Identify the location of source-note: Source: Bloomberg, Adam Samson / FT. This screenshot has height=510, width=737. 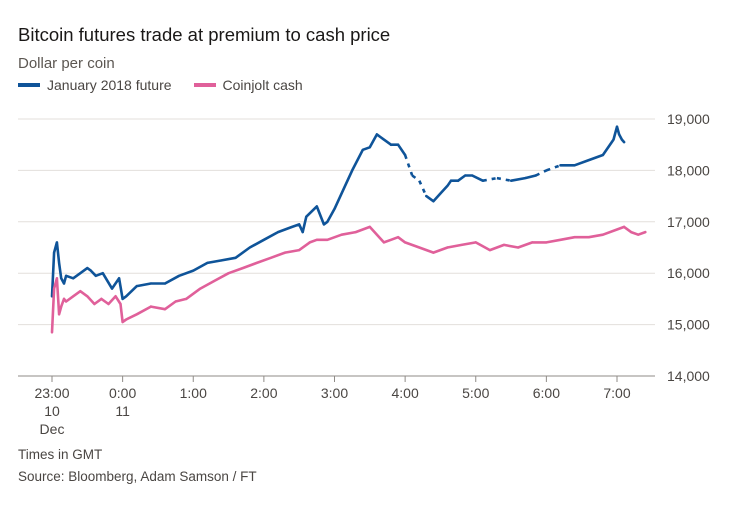
(137, 476).